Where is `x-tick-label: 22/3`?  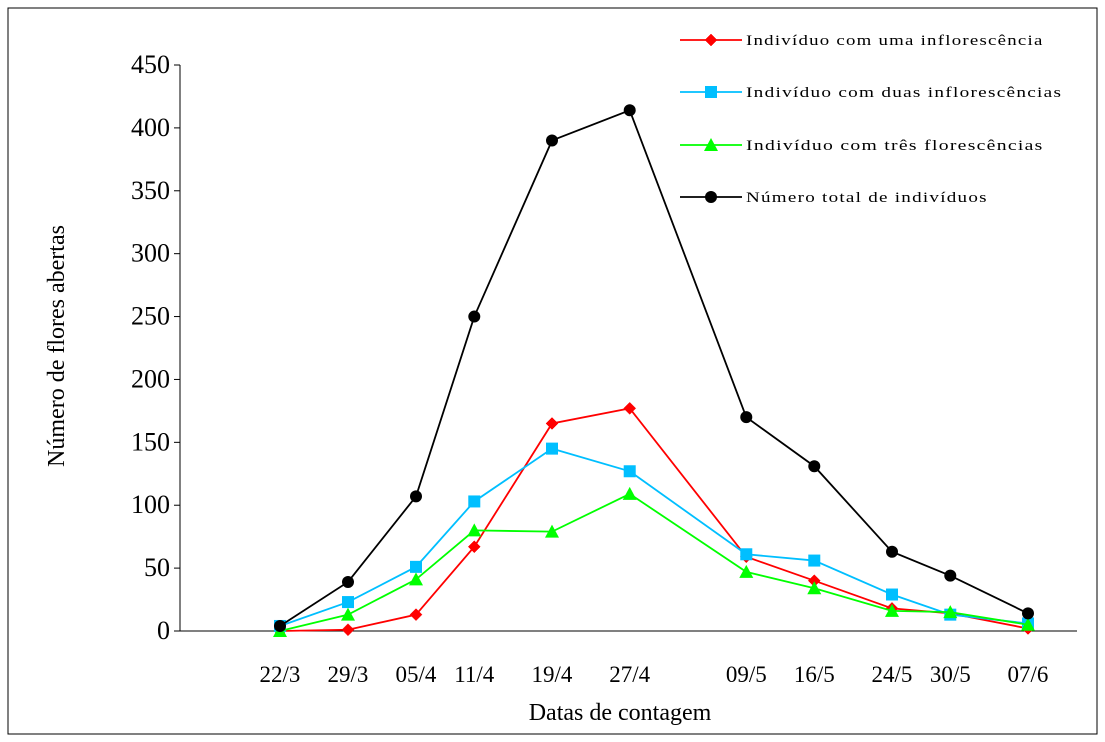 x-tick-label: 22/3 is located at coordinates (280, 674).